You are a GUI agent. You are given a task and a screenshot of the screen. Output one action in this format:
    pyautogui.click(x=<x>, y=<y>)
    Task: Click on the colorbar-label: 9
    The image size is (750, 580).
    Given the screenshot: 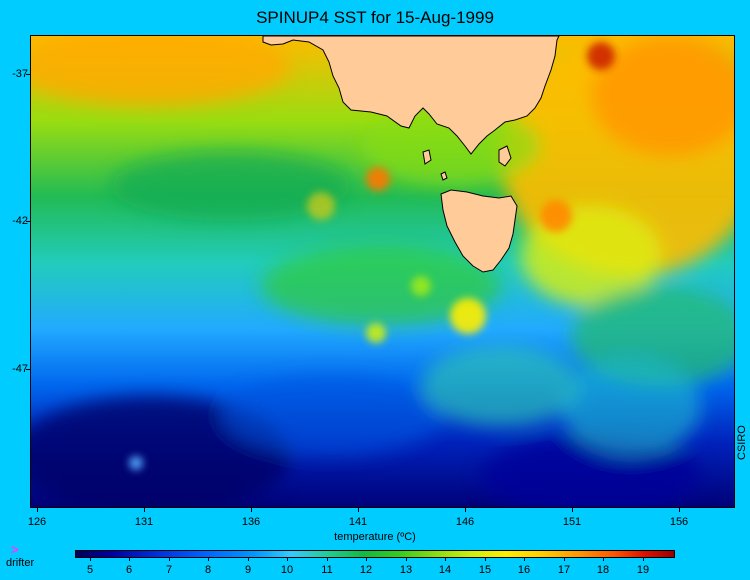 What is the action you would take?
    pyautogui.click(x=248, y=570)
    